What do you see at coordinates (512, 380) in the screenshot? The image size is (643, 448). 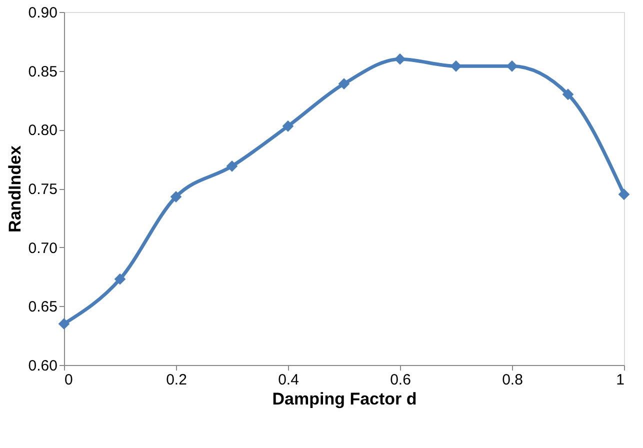 I see `x-tick-label: 0.8` at bounding box center [512, 380].